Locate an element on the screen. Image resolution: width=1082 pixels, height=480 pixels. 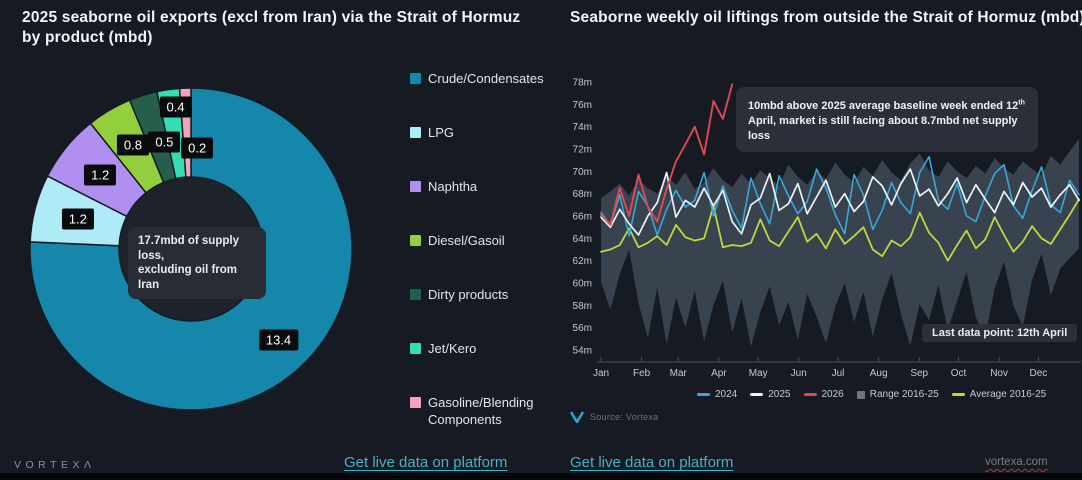
y-axis-tick: 58m is located at coordinates (582, 306).